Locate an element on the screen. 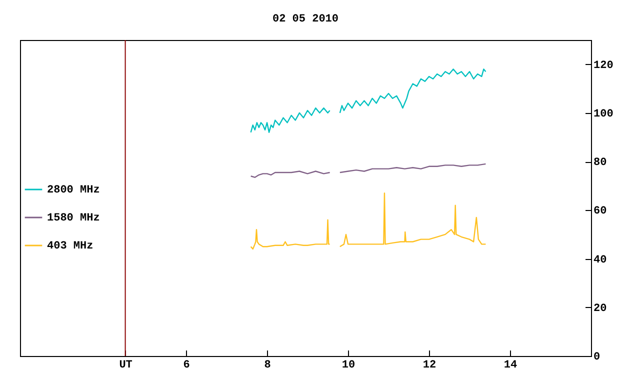  x-tick-label: 12 is located at coordinates (429, 366).